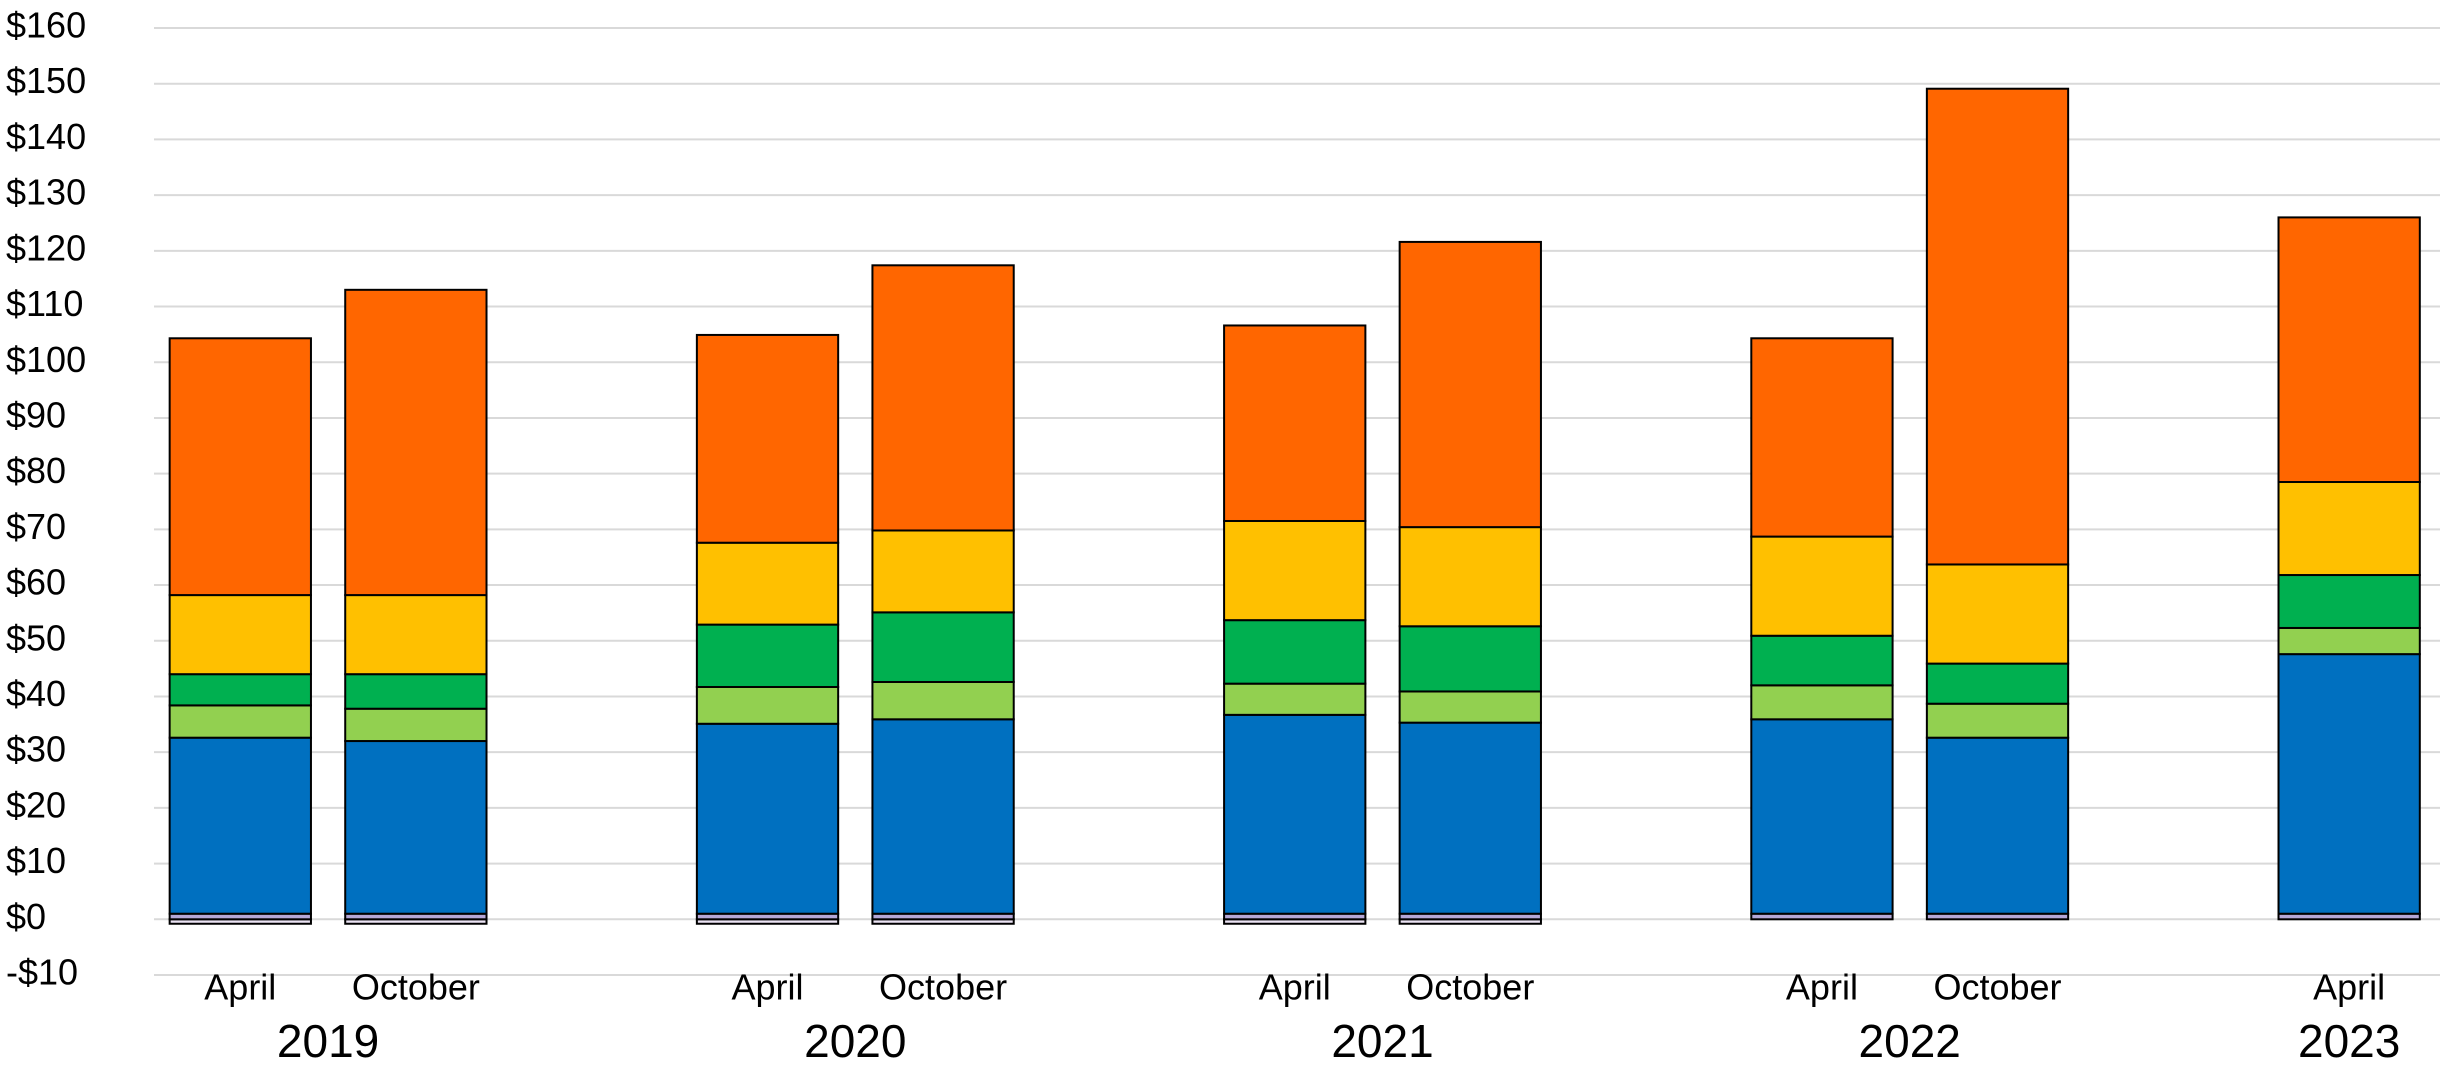 This screenshot has height=1070, width=2448. I want to click on group-label: 2019, so click(328, 1041).